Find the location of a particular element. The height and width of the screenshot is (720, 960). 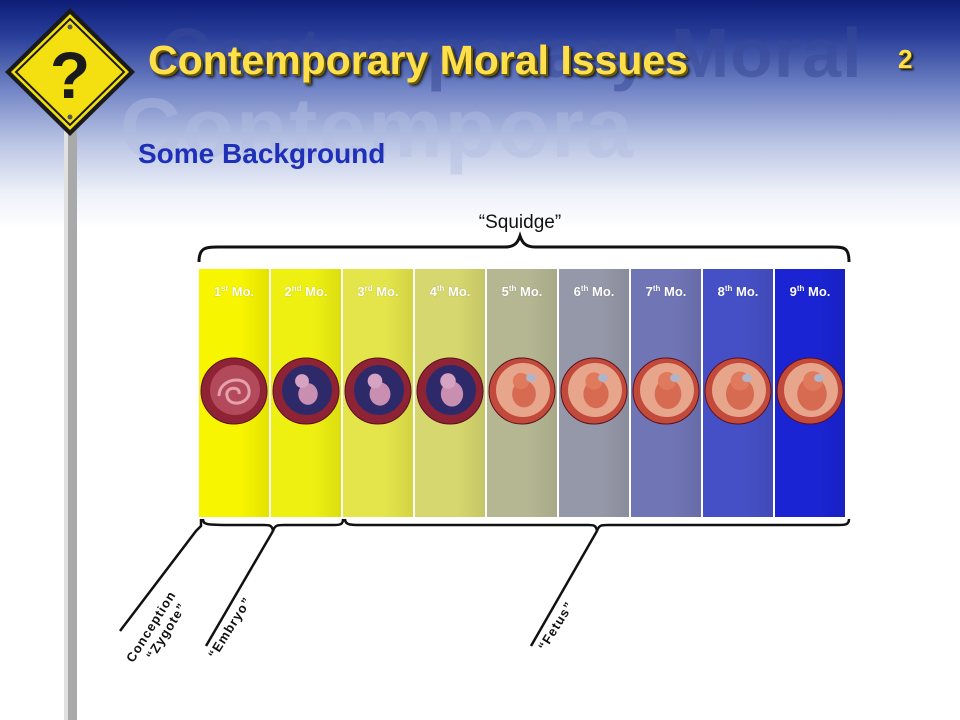

title-watermark-secondary: Contempora is located at coordinates (377, 128).